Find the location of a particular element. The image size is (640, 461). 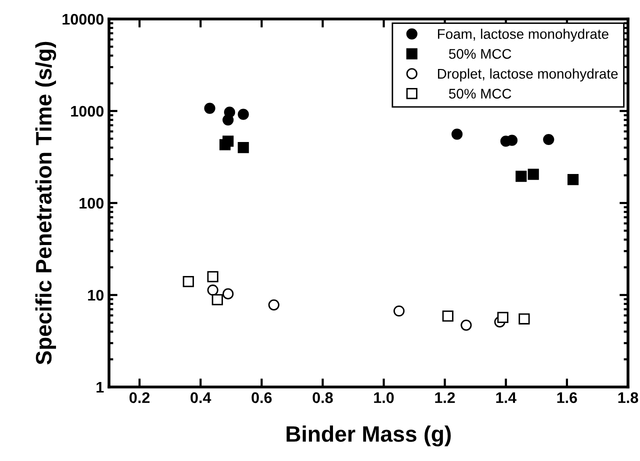

y-axis-title: Specific Penetration Time (s/g) is located at coordinates (45, 203).